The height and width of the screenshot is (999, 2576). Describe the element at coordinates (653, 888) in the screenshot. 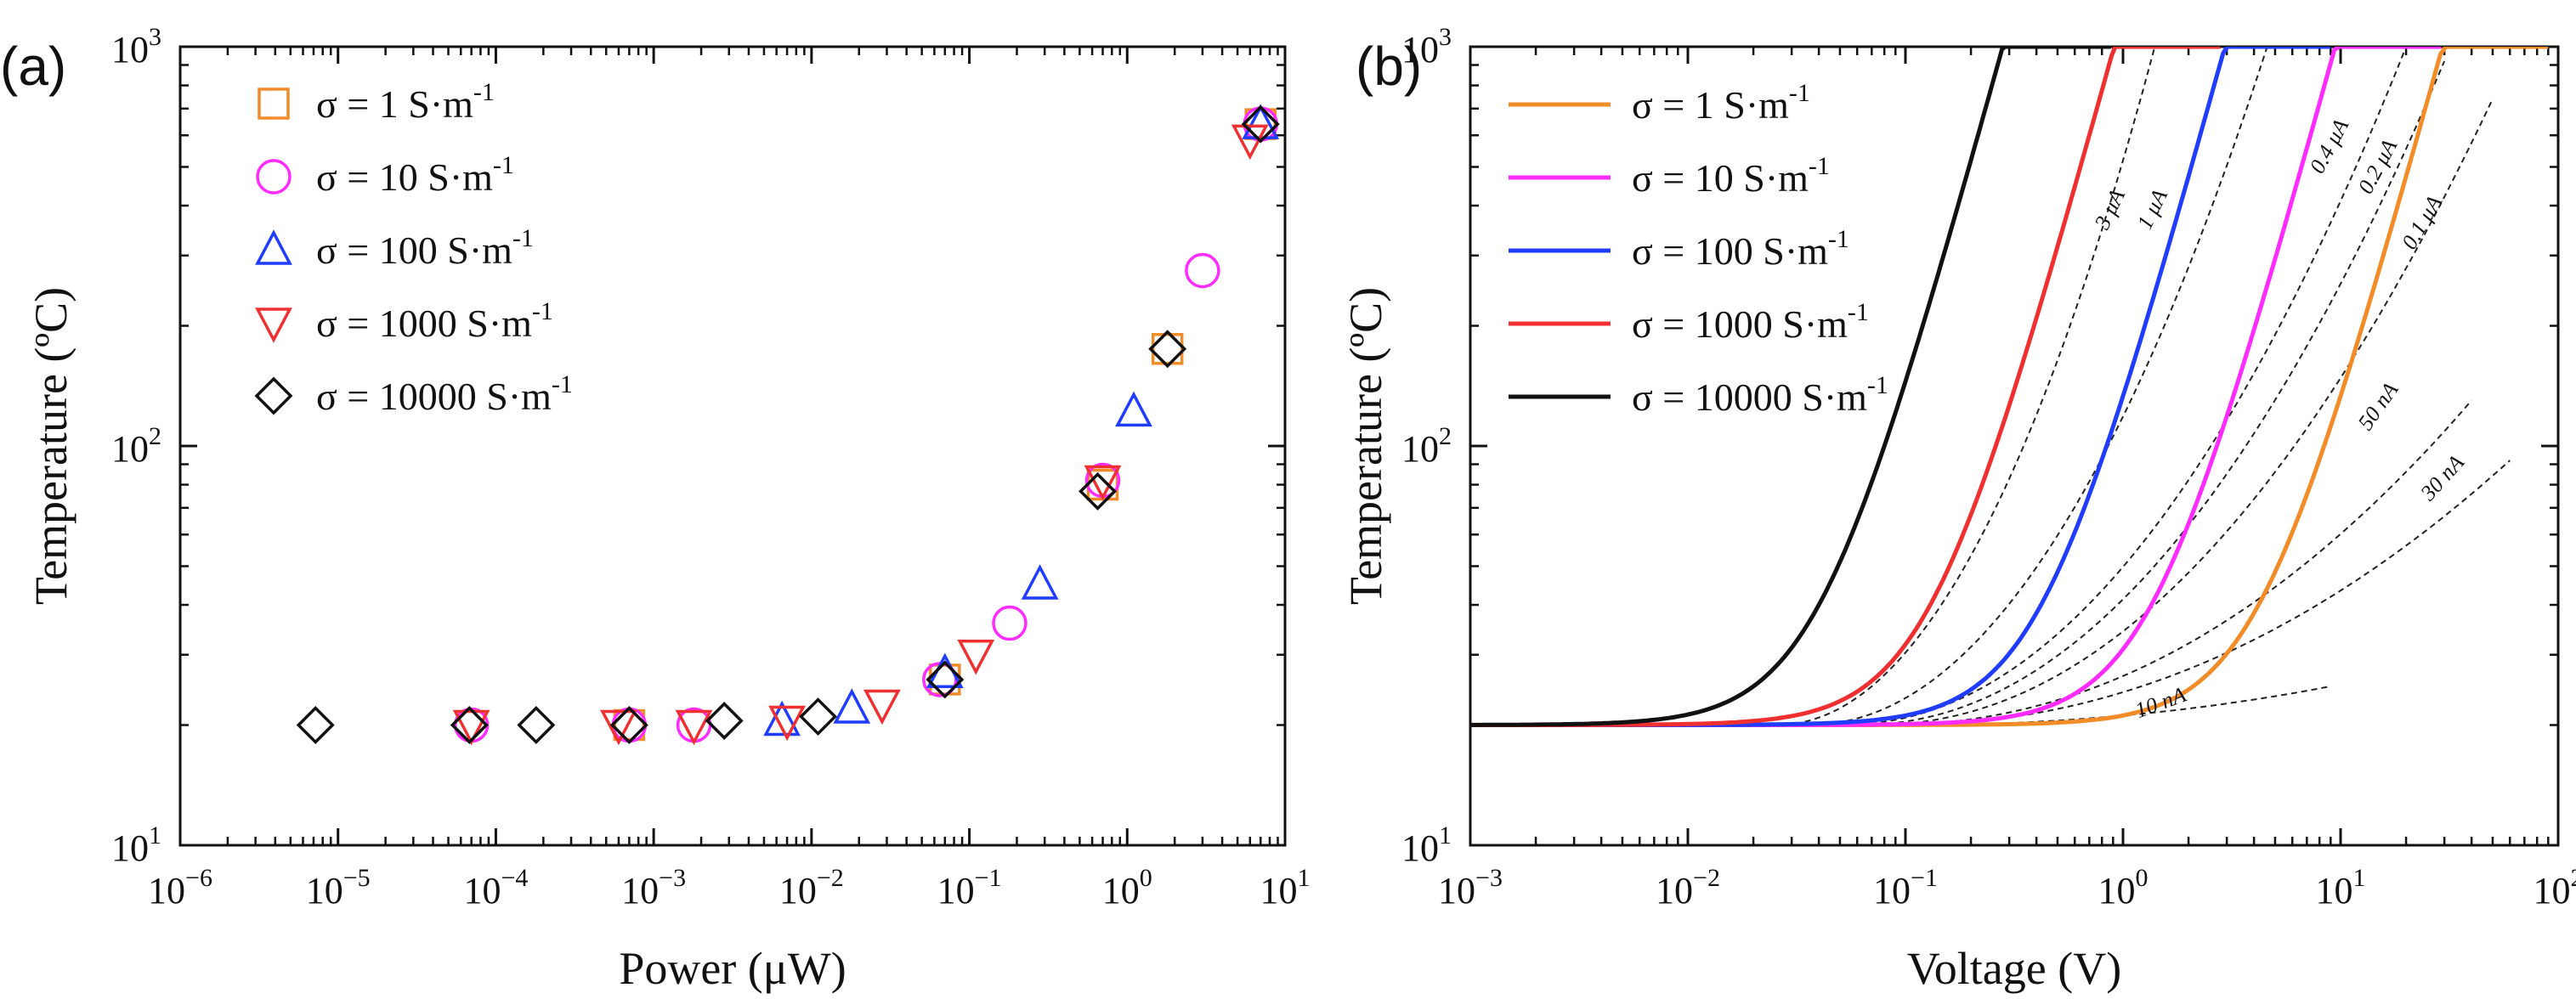

I see `panel-a-x-tick-label: 10⁻³` at that location.